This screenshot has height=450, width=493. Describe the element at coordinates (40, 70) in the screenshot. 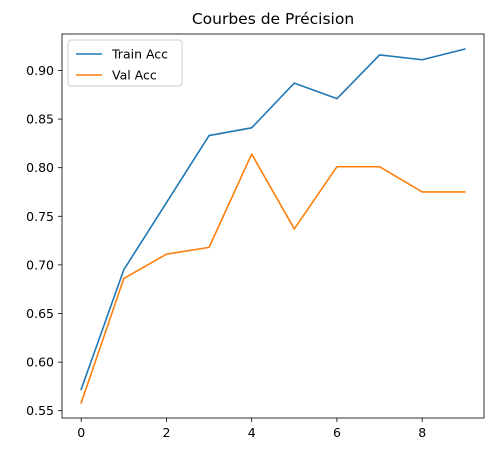

I see `y-tick-label: 0.90` at that location.